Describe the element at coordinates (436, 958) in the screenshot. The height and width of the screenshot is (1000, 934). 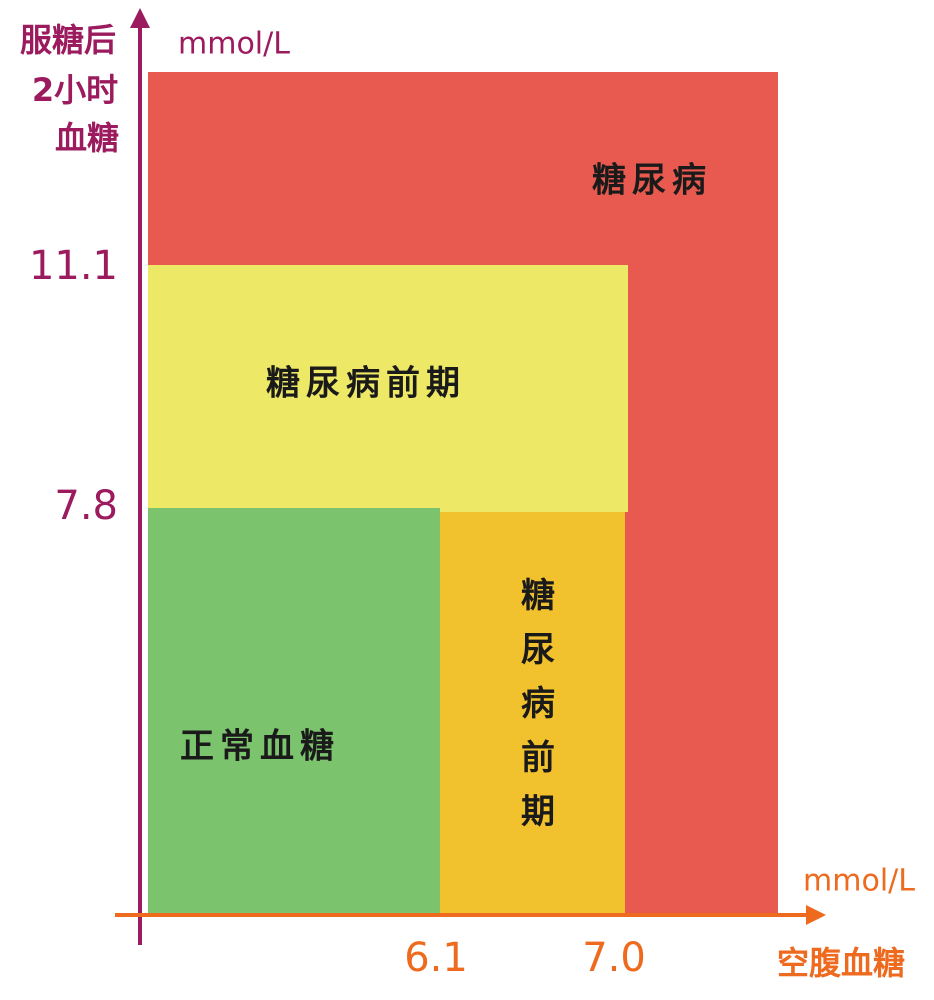
I see `x-tick-label: 6.1` at that location.